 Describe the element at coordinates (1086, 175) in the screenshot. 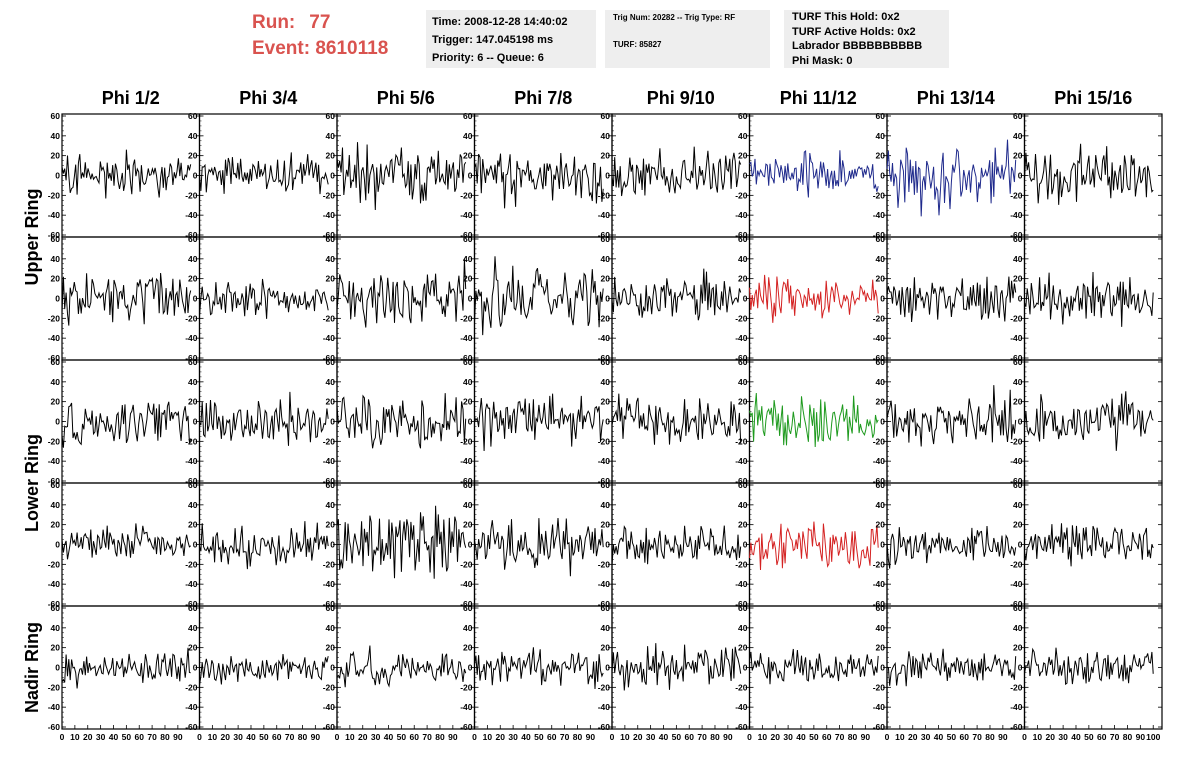

I see `waveform-panel-r1-c8: -60 -40 -20 0 20 40 60` at that location.